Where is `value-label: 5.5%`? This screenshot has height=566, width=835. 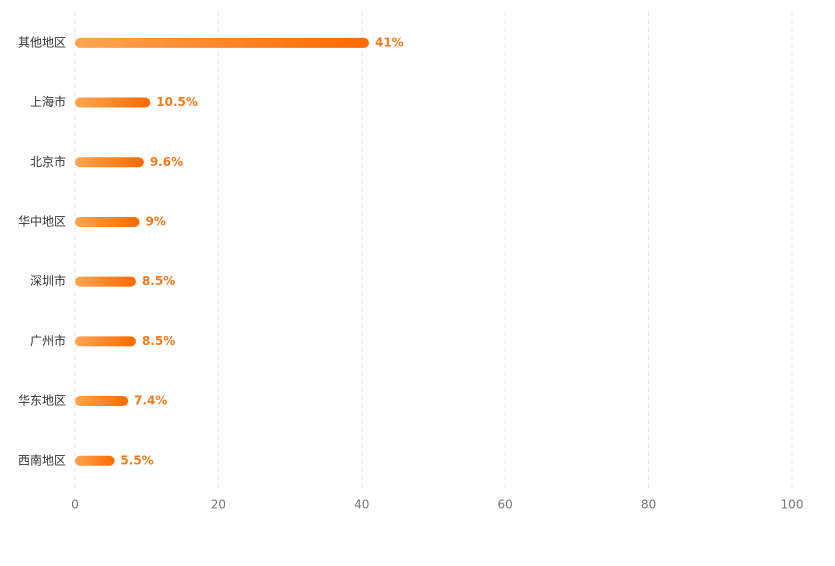 value-label: 5.5% is located at coordinates (136, 460).